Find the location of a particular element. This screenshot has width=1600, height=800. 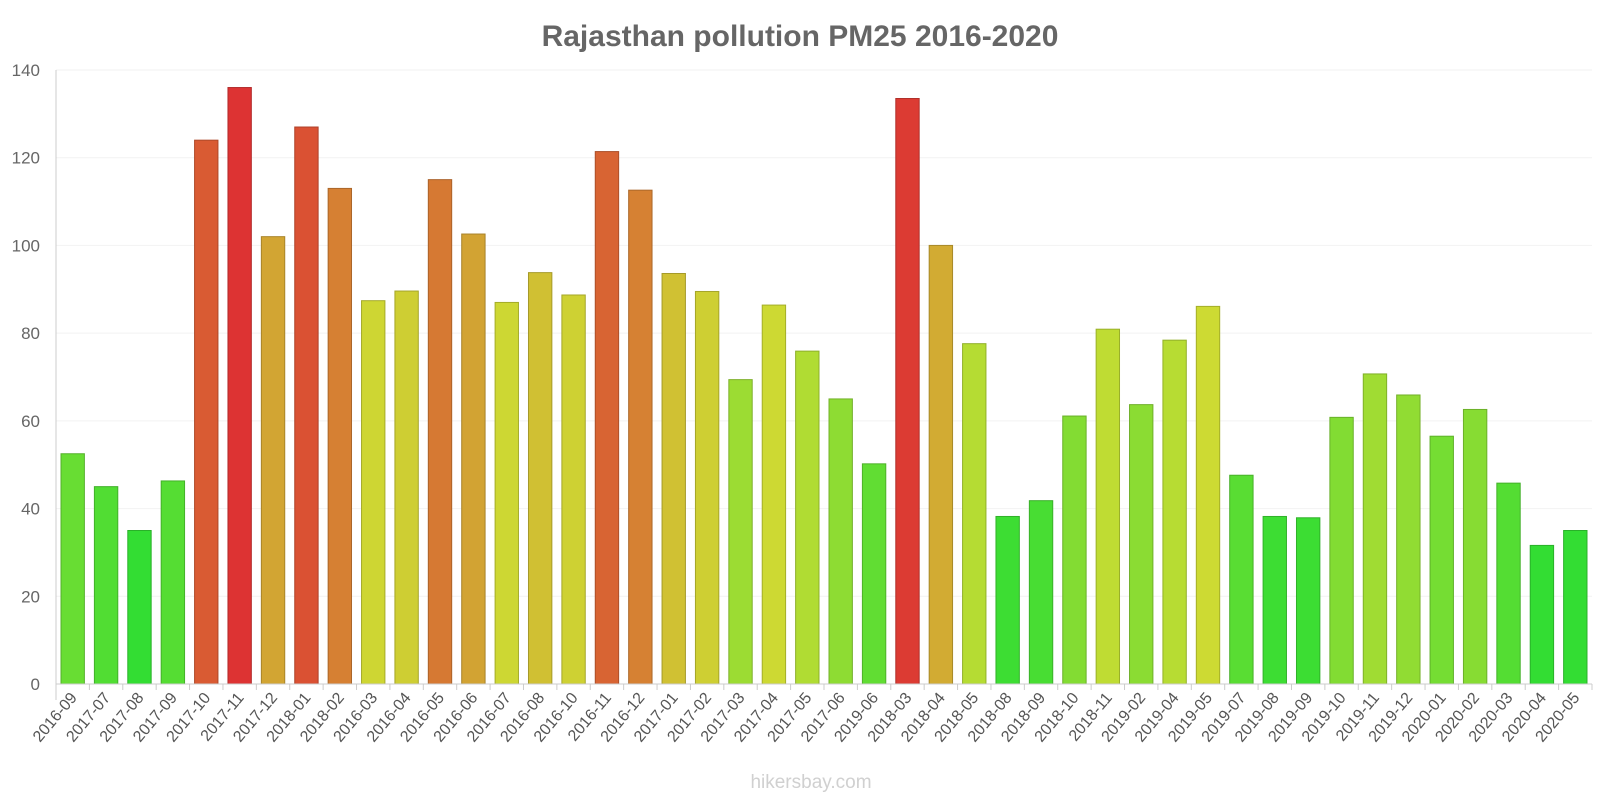

y-tick-label-60: 60 is located at coordinates (30, 421).